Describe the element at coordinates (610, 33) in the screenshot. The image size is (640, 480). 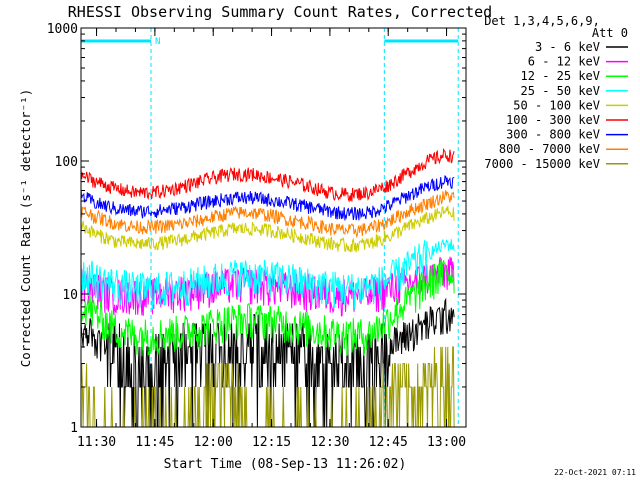
I see `legend-title-line2: Att 0` at that location.